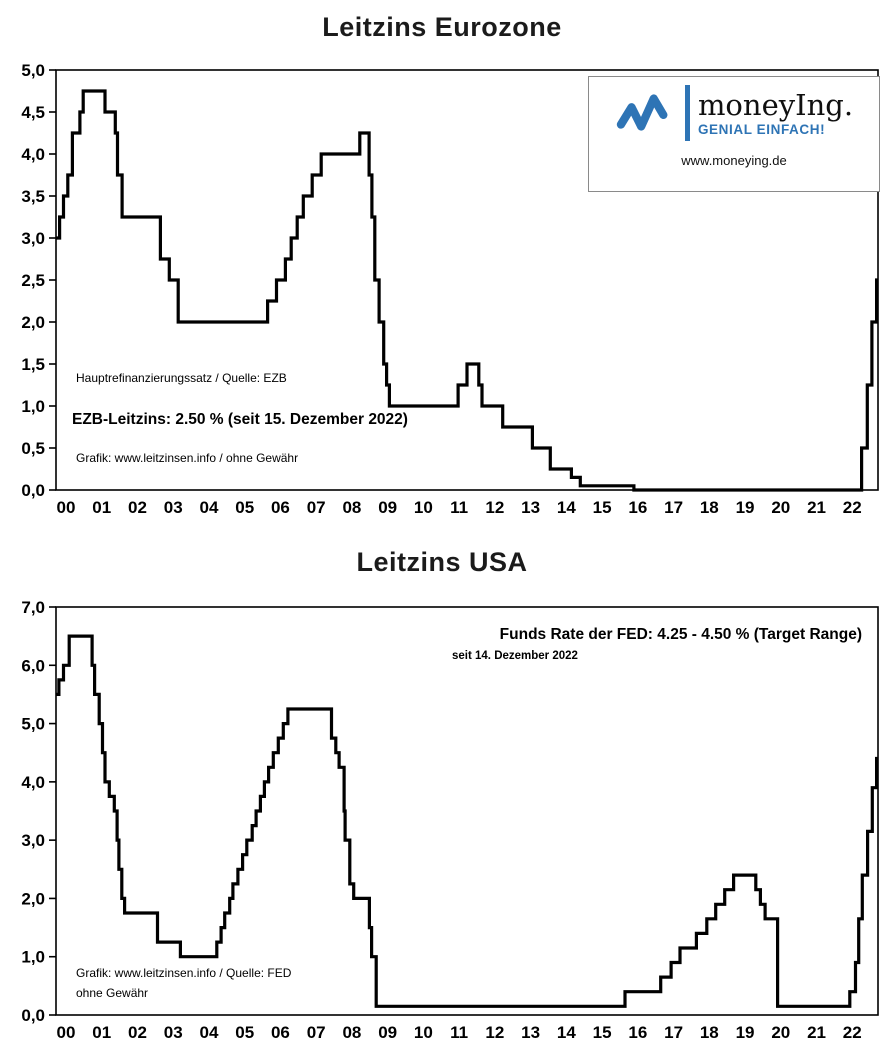  I want to click on eurozone-chart-title: Leitzins Eurozone, so click(442, 27).